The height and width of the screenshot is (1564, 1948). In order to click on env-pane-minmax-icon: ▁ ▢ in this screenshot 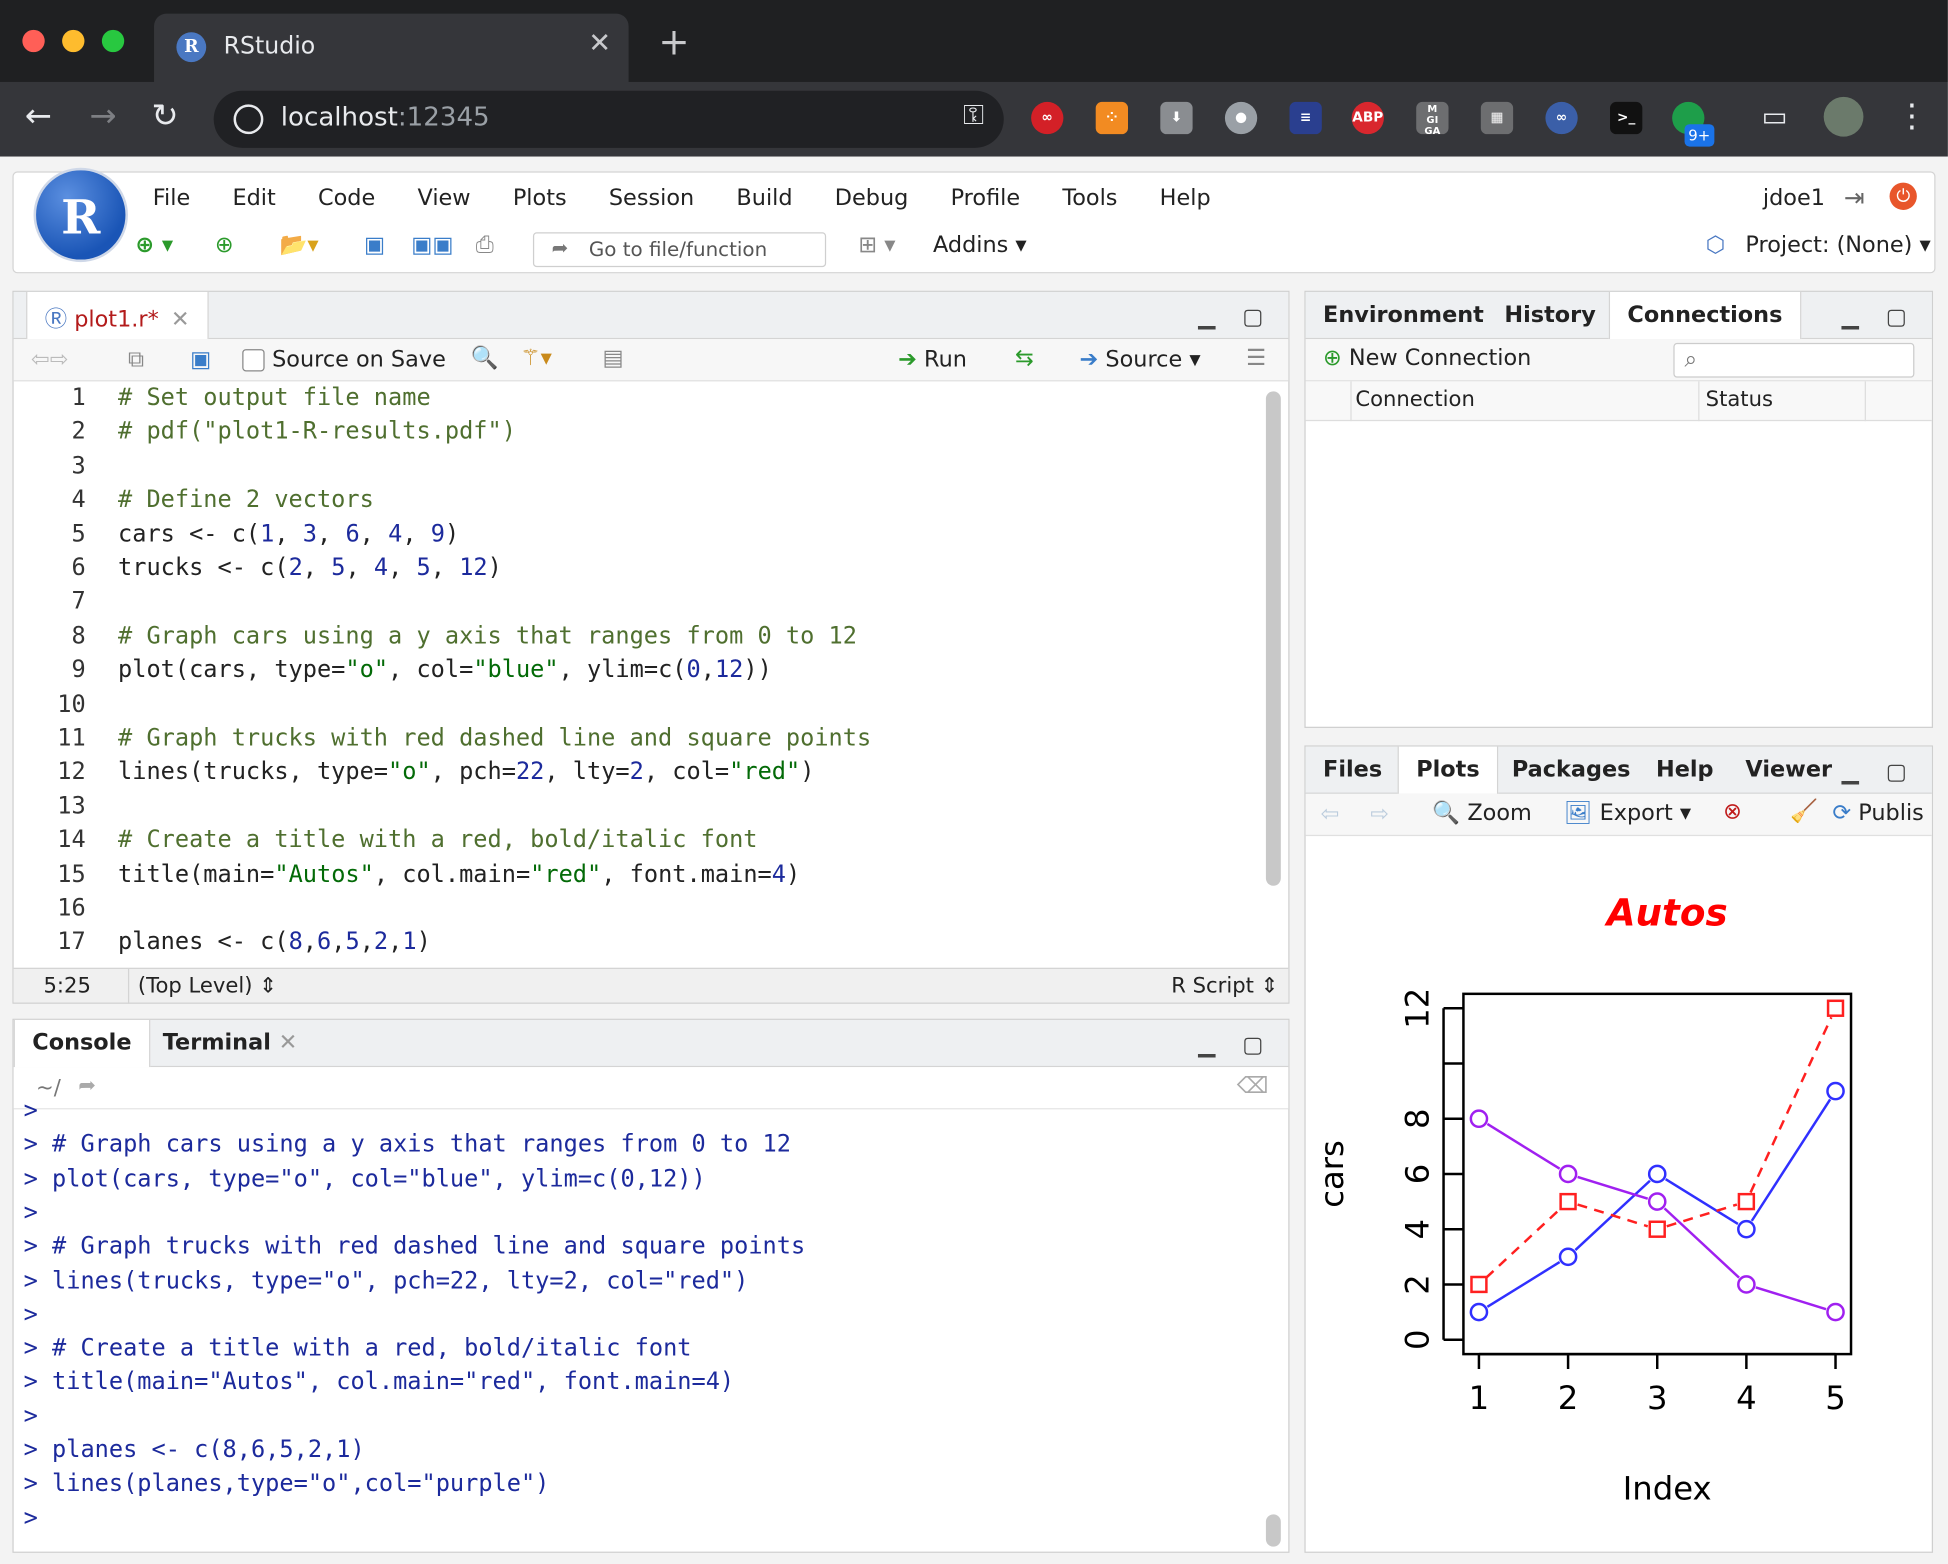, I will do `click(1879, 317)`.